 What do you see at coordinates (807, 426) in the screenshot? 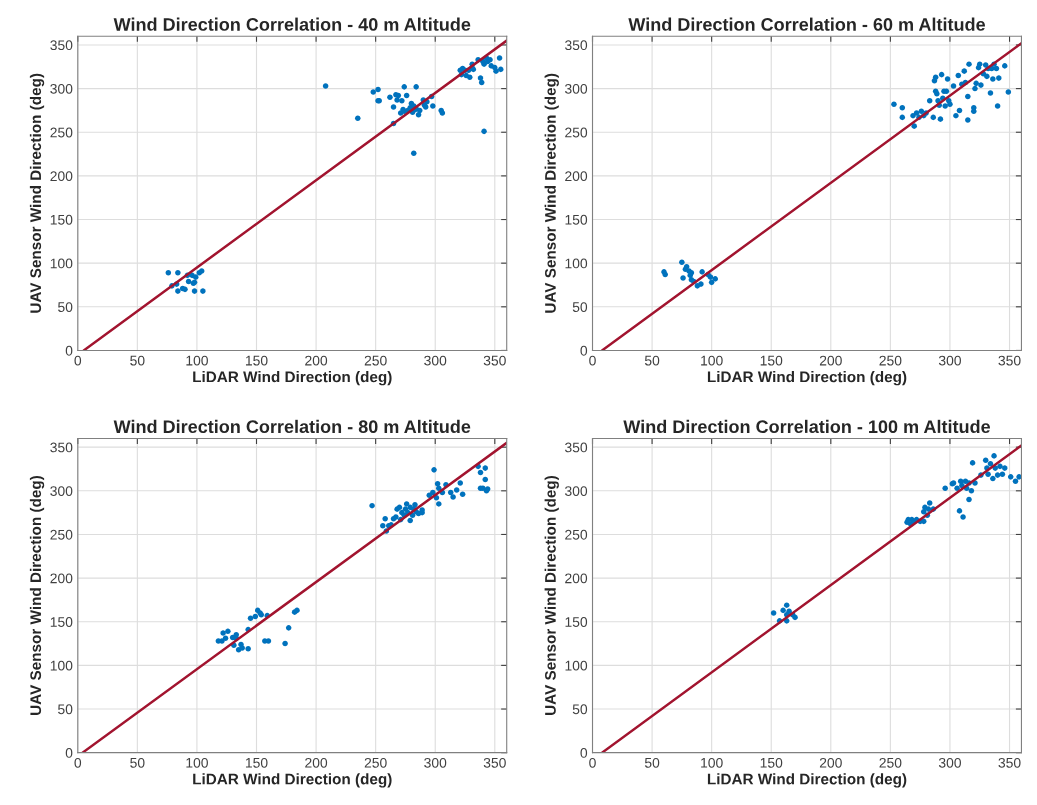
I see `chart-title: Wind Direction Correlation - 100 m Altitude` at bounding box center [807, 426].